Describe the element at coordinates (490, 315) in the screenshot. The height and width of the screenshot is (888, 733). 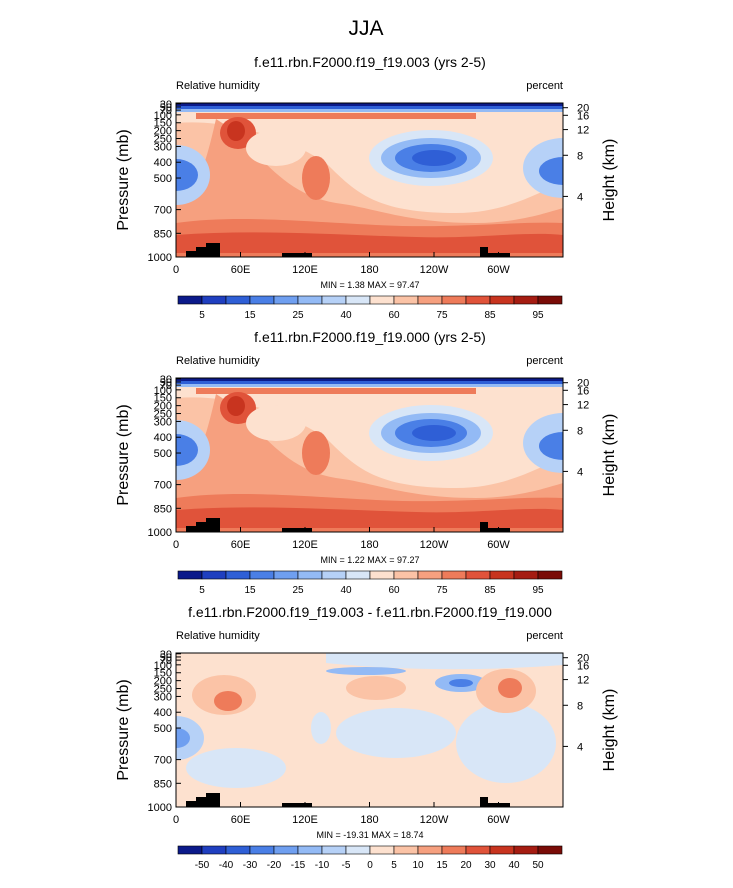
I see `colorbar-label: 85` at that location.